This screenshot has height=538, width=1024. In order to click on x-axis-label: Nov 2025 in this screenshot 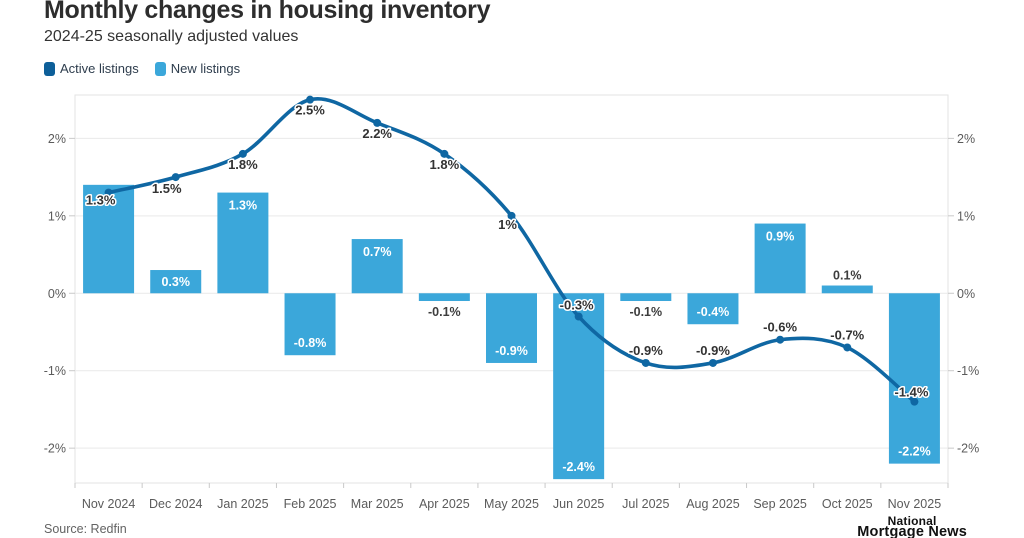, I will do `click(915, 504)`.